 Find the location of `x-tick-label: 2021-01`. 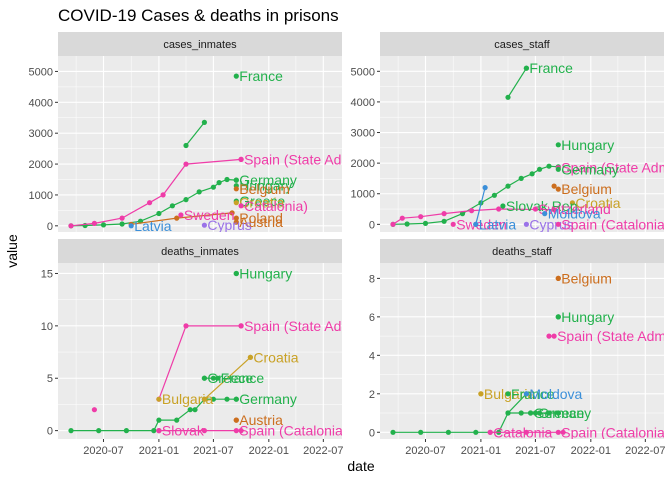

x-tick-label: 2021-01 is located at coordinates (159, 451).